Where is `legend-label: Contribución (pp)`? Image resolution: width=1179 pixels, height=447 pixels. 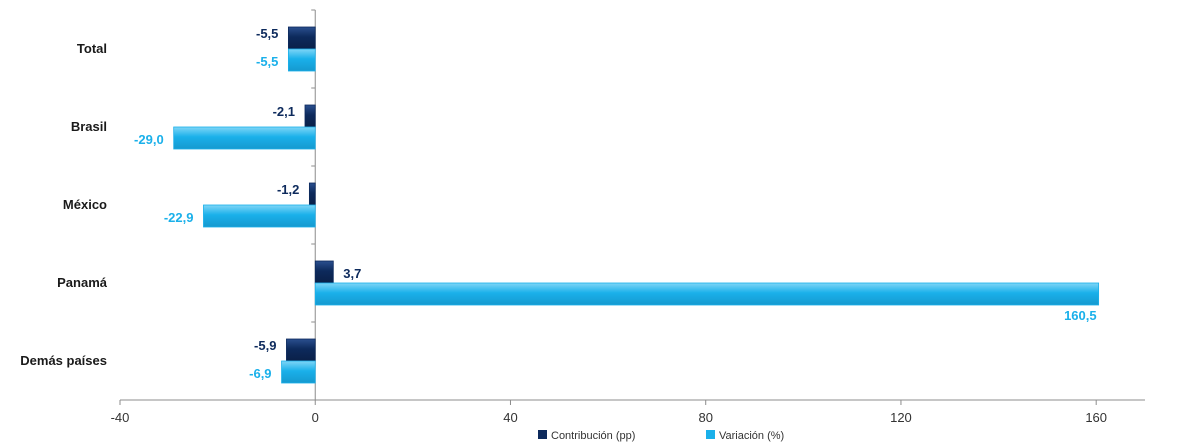 legend-label: Contribución (pp) is located at coordinates (593, 436).